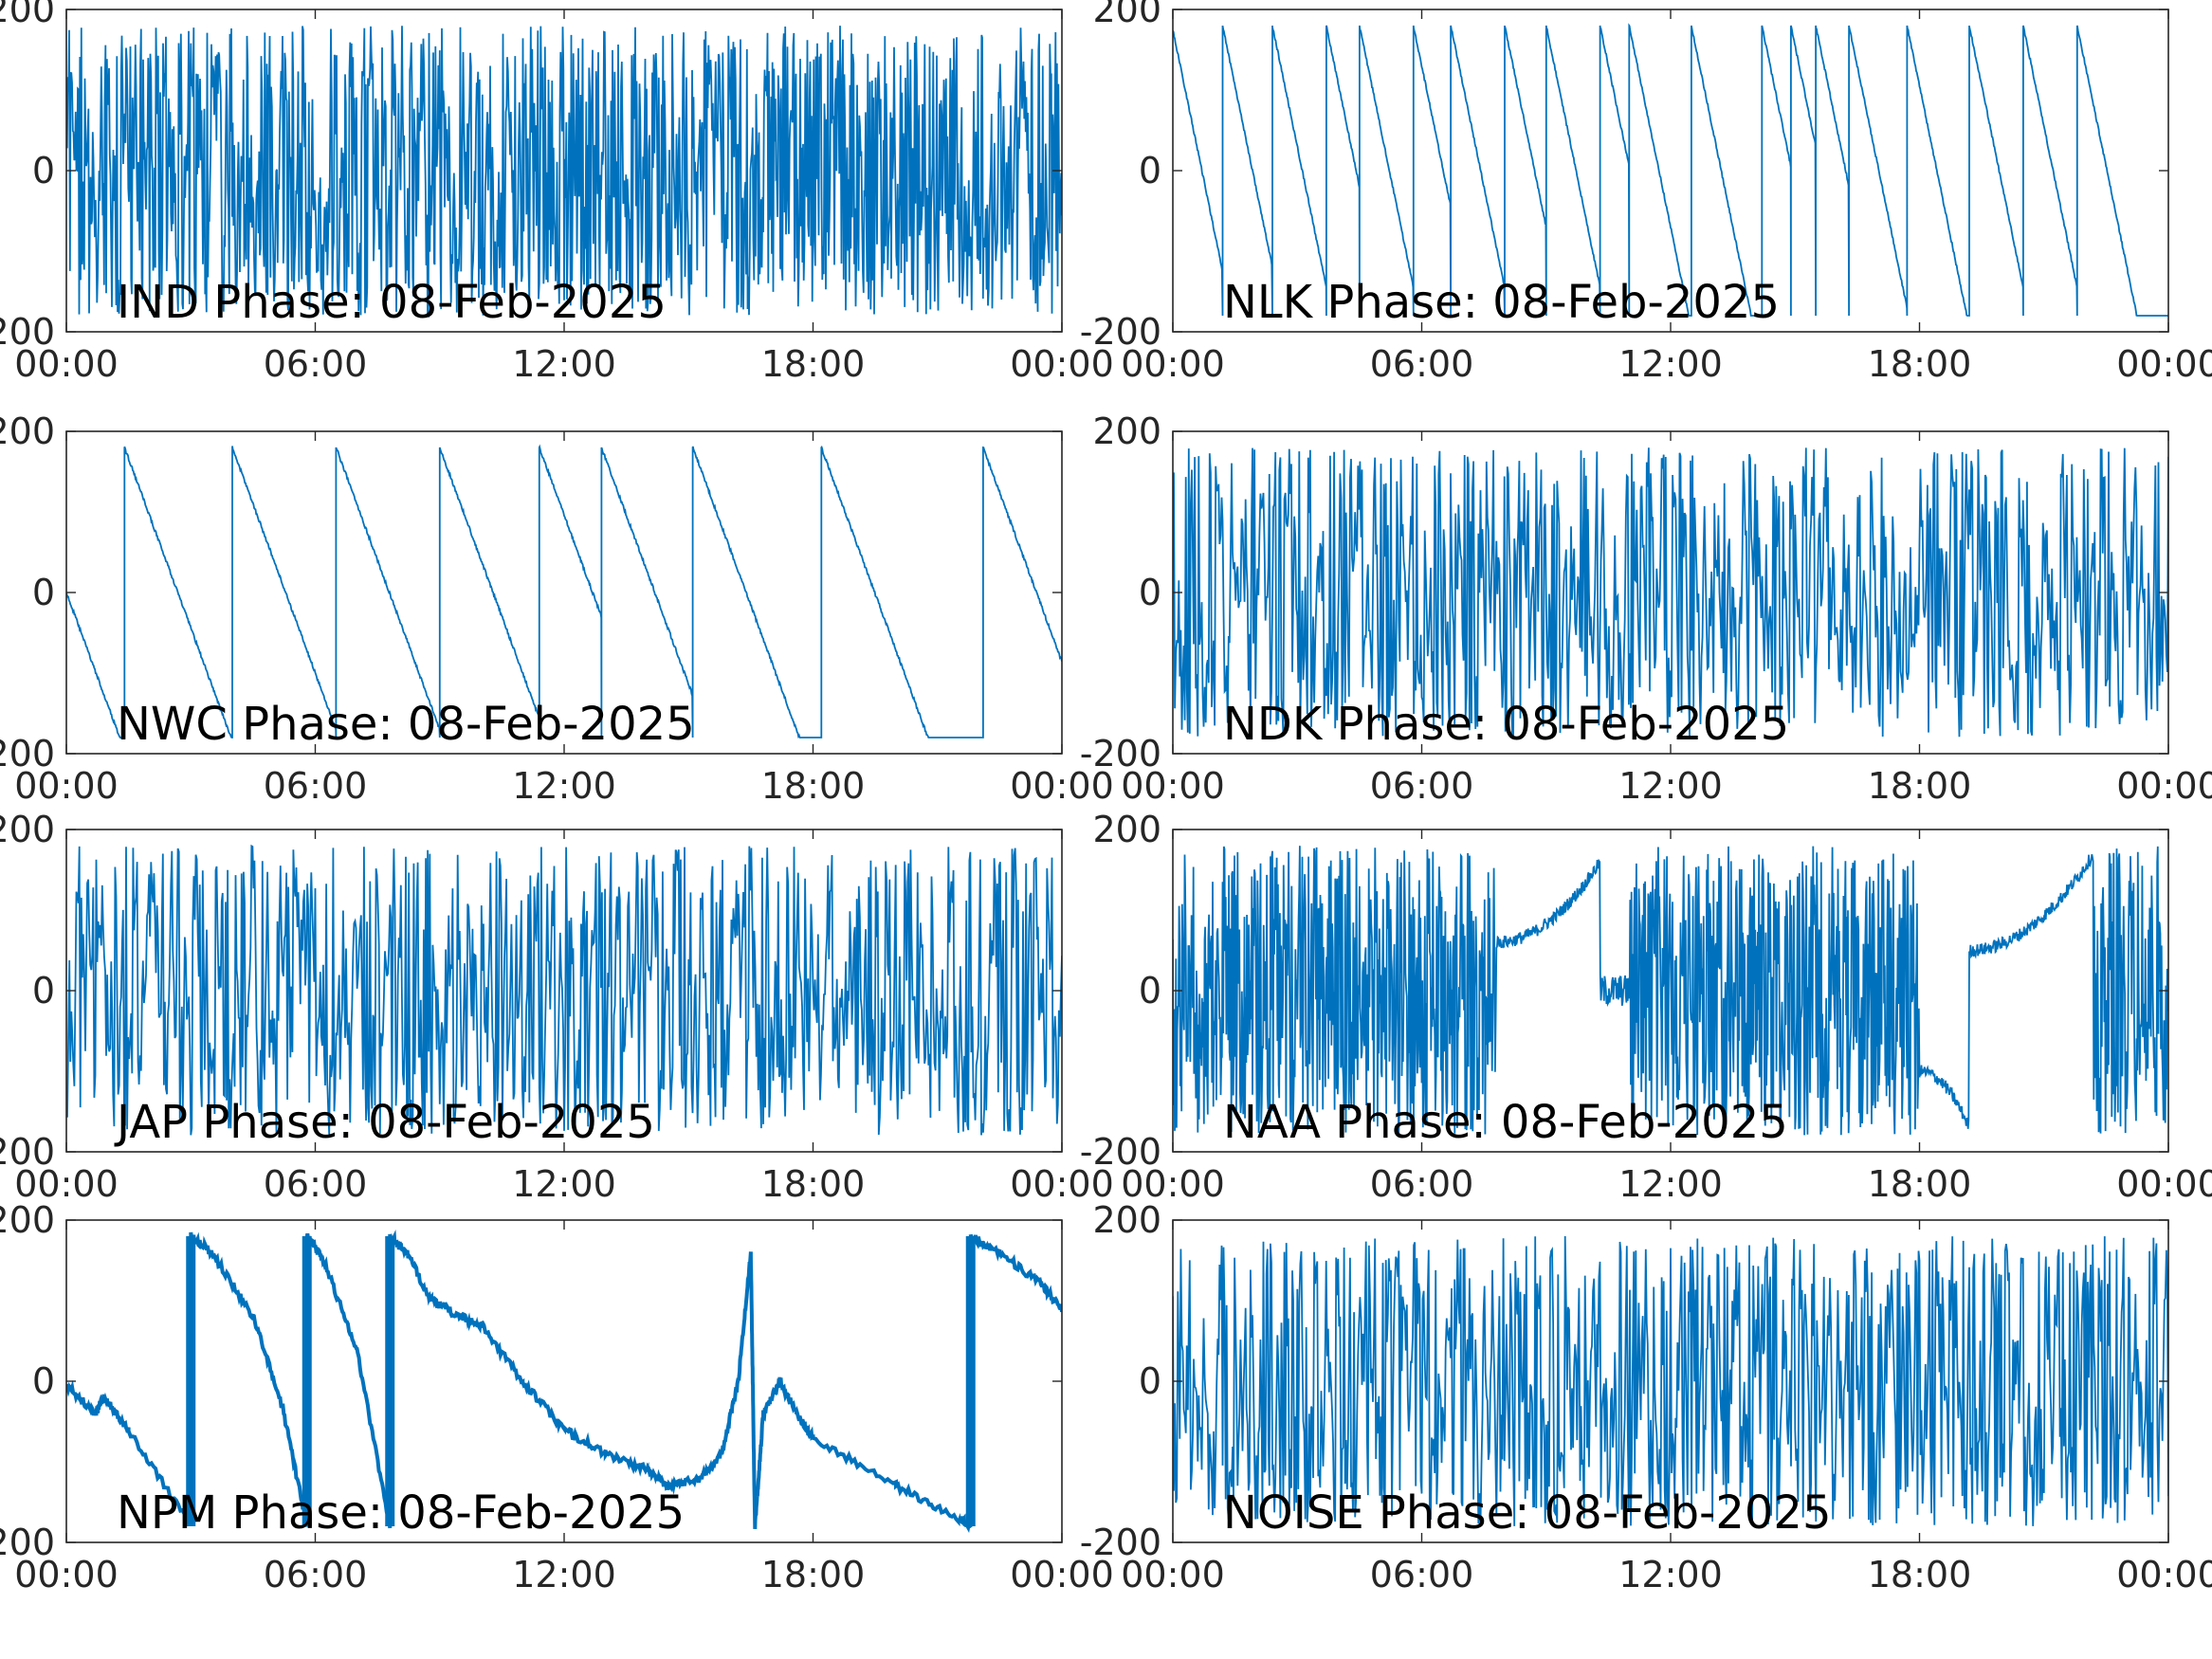  I want to click on panel-annotation: NLK Phase: 08-Feb-2025, so click(1501, 302).